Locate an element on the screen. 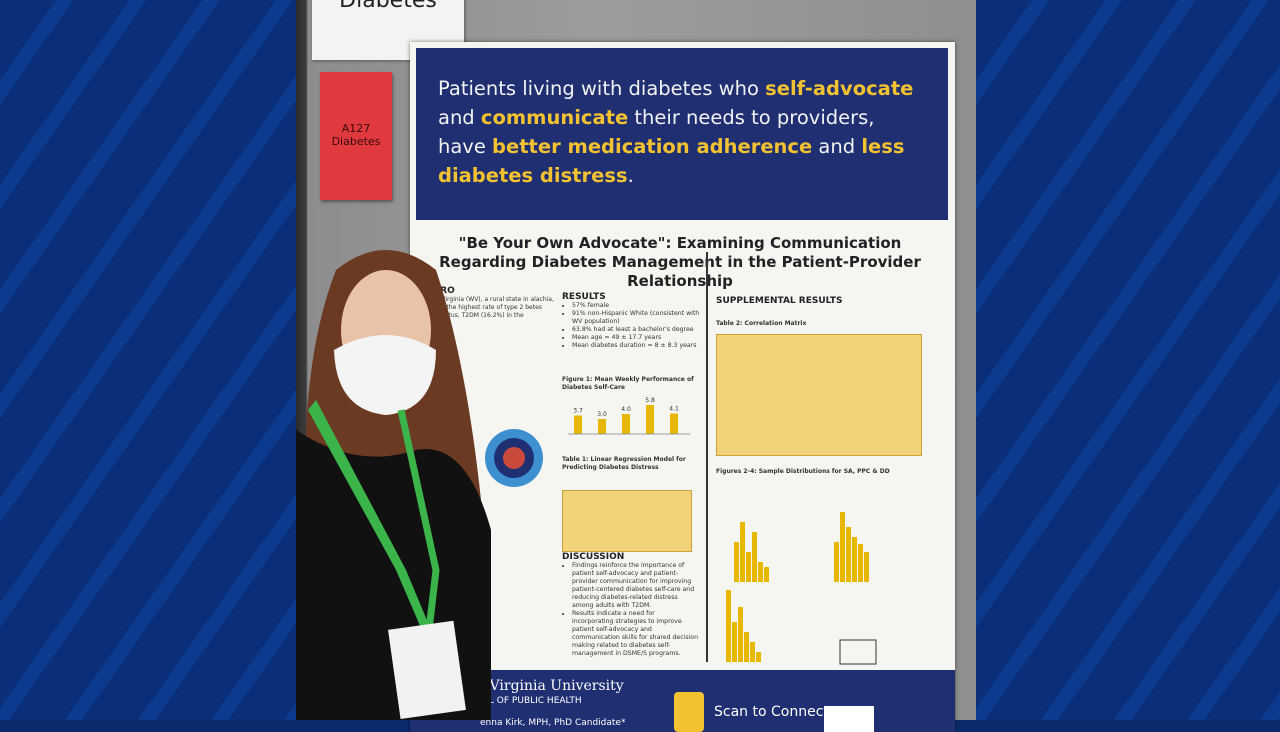  lanyard-right is located at coordinates (418, 520).